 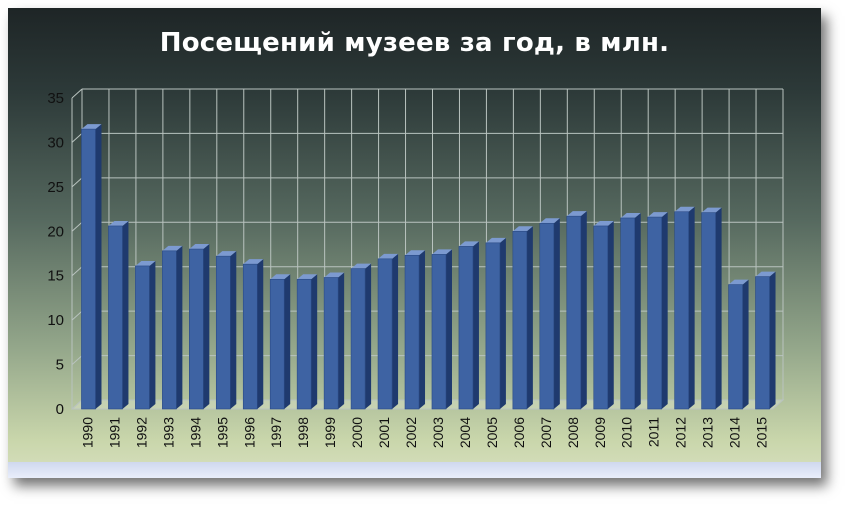 I want to click on x-tick-label: 2001, so click(x=384, y=432).